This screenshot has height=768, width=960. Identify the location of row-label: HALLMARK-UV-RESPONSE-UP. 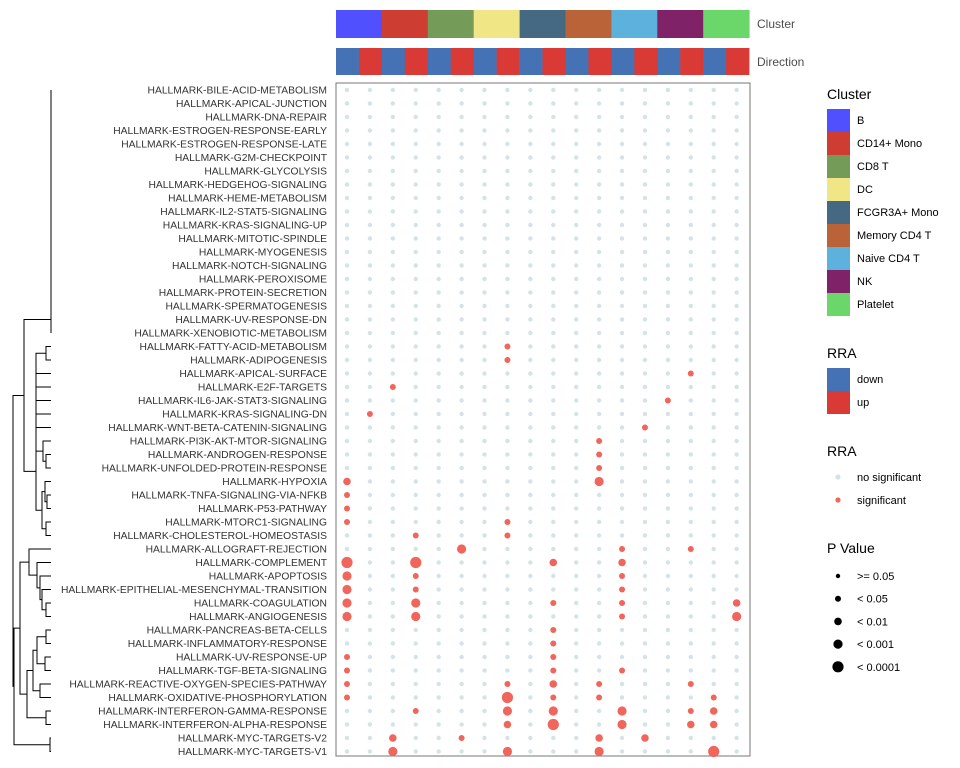
(251, 658).